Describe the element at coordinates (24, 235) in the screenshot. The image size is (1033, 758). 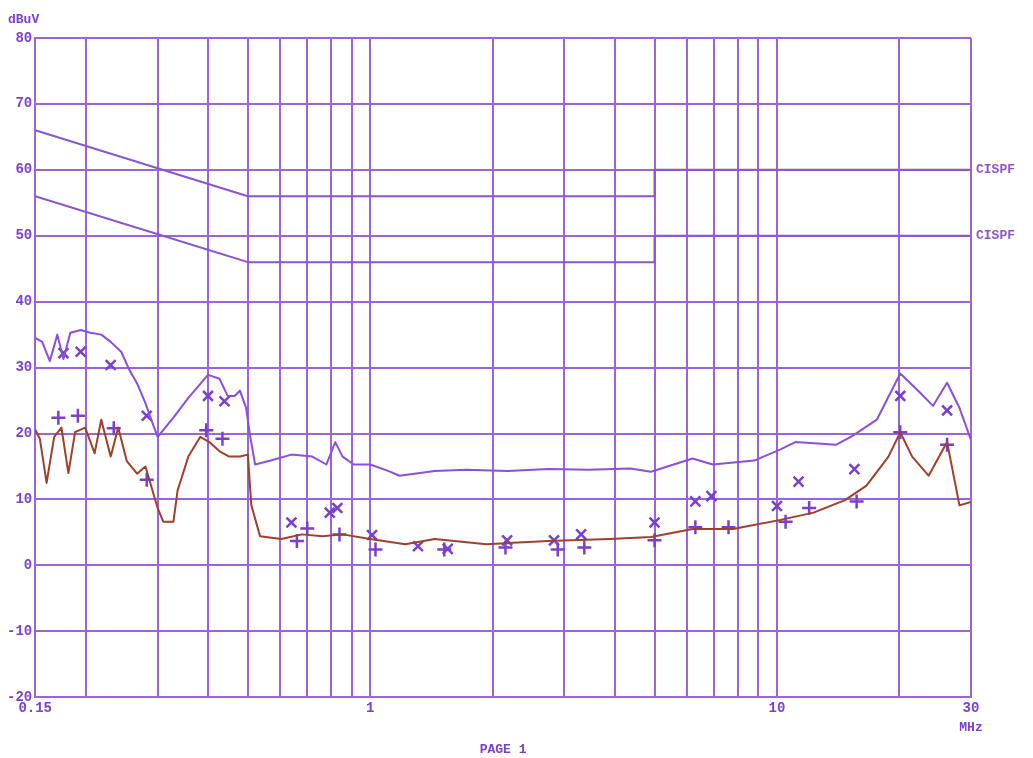
I see `y-tick-label: 50` at that location.